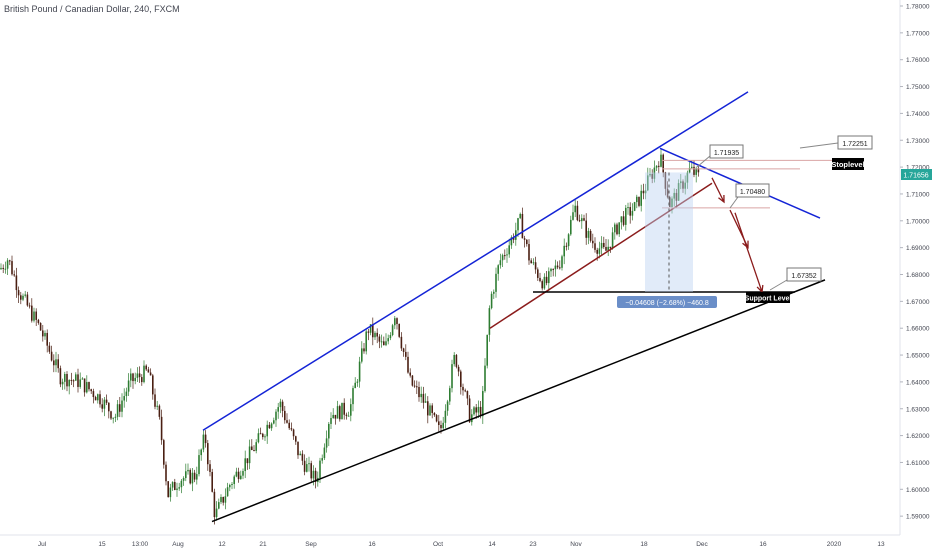  What do you see at coordinates (669, 232) in the screenshot?
I see `measure-region` at bounding box center [669, 232].